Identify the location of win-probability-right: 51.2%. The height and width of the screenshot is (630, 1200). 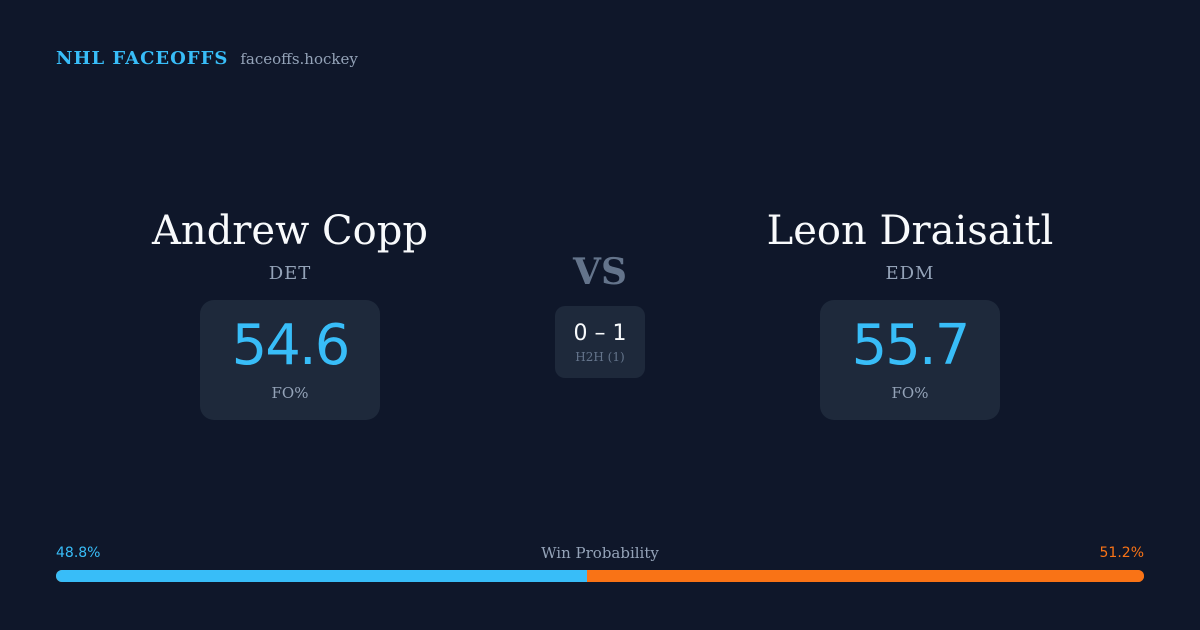
(1121, 553).